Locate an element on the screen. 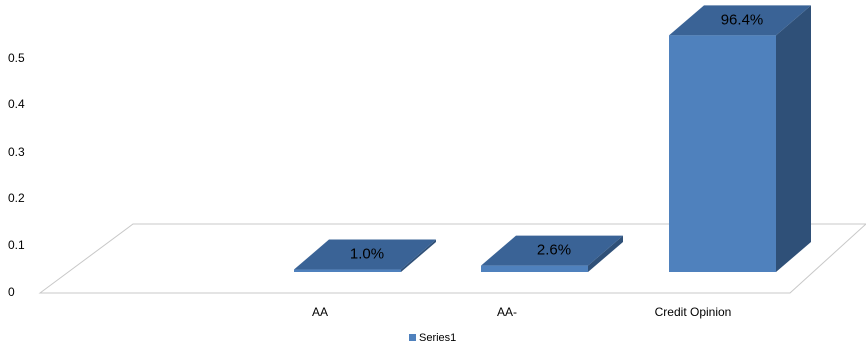 The image size is (866, 349). bar: 1.0% is located at coordinates (365, 255).